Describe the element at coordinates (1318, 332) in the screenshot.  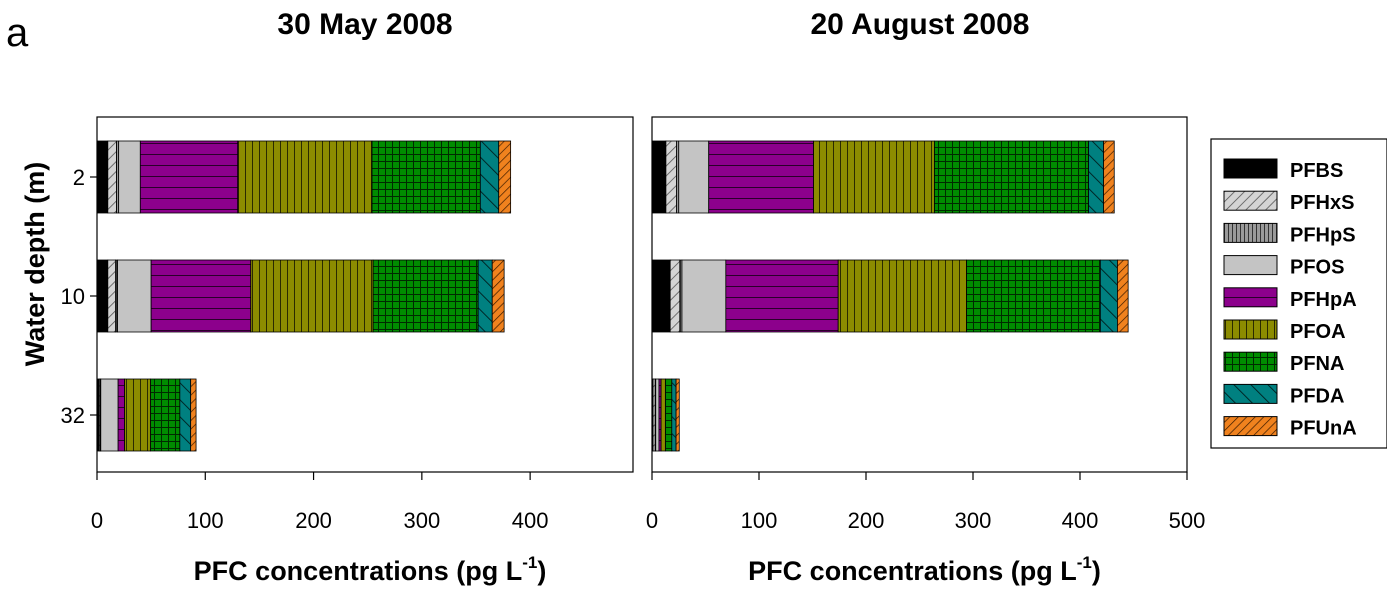
I see `legend-label-pfoa: PFOA` at that location.